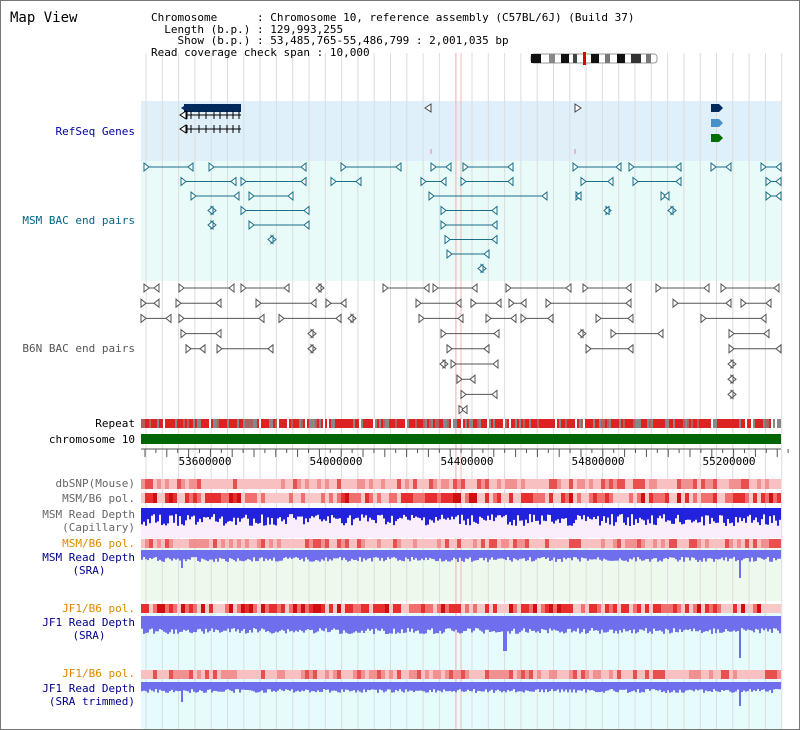 The height and width of the screenshot is (730, 800). Describe the element at coordinates (98, 673) in the screenshot. I see `track-label-jf1-b6-pol-2: JF1/B6 pol.` at that location.